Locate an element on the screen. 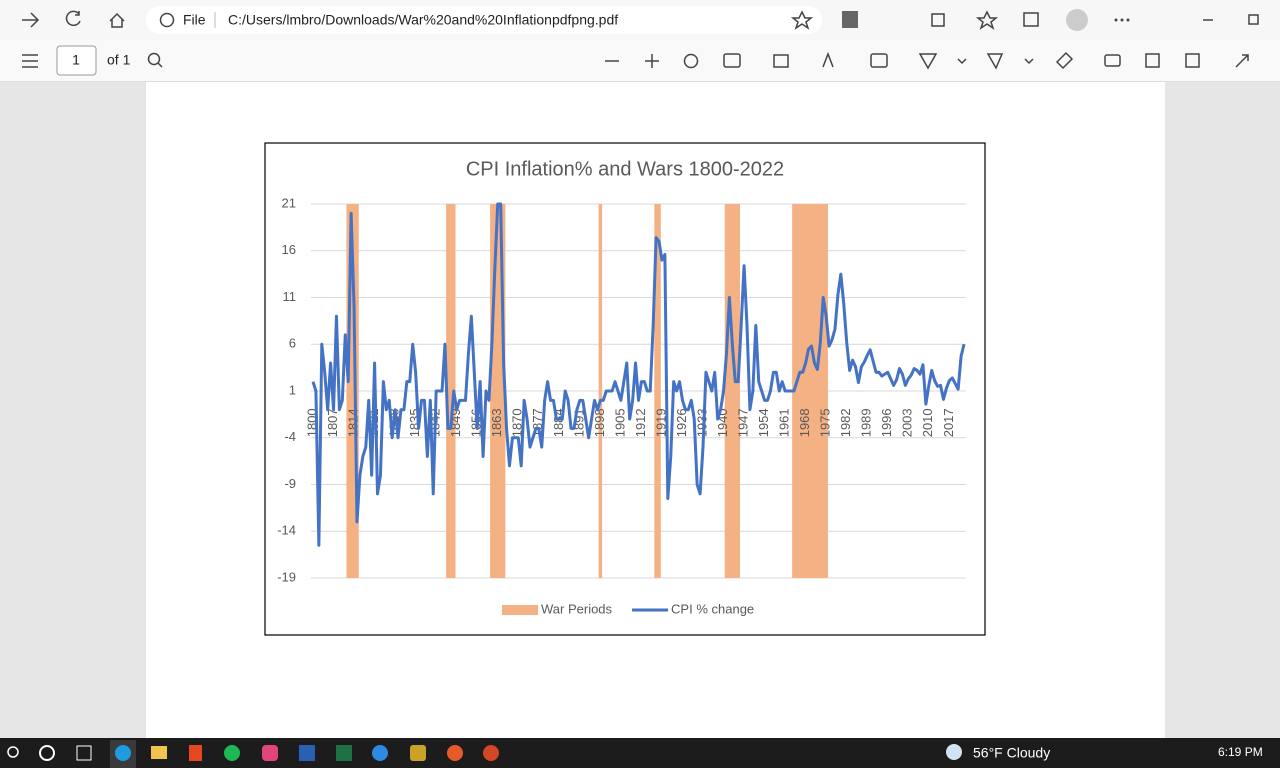 This screenshot has width=1280, height=768. powerpoint-icon is located at coordinates (491, 753).